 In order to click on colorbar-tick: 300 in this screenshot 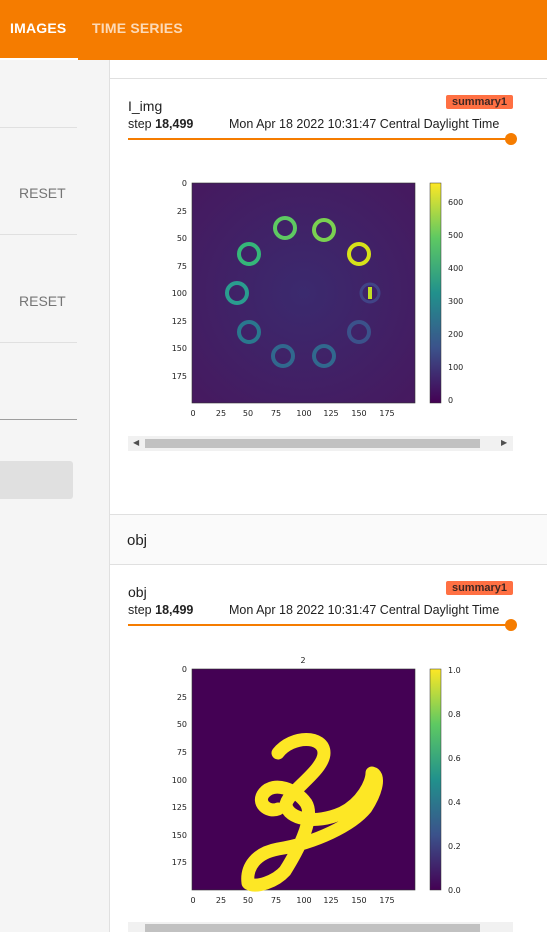, I will do `click(455, 301)`.